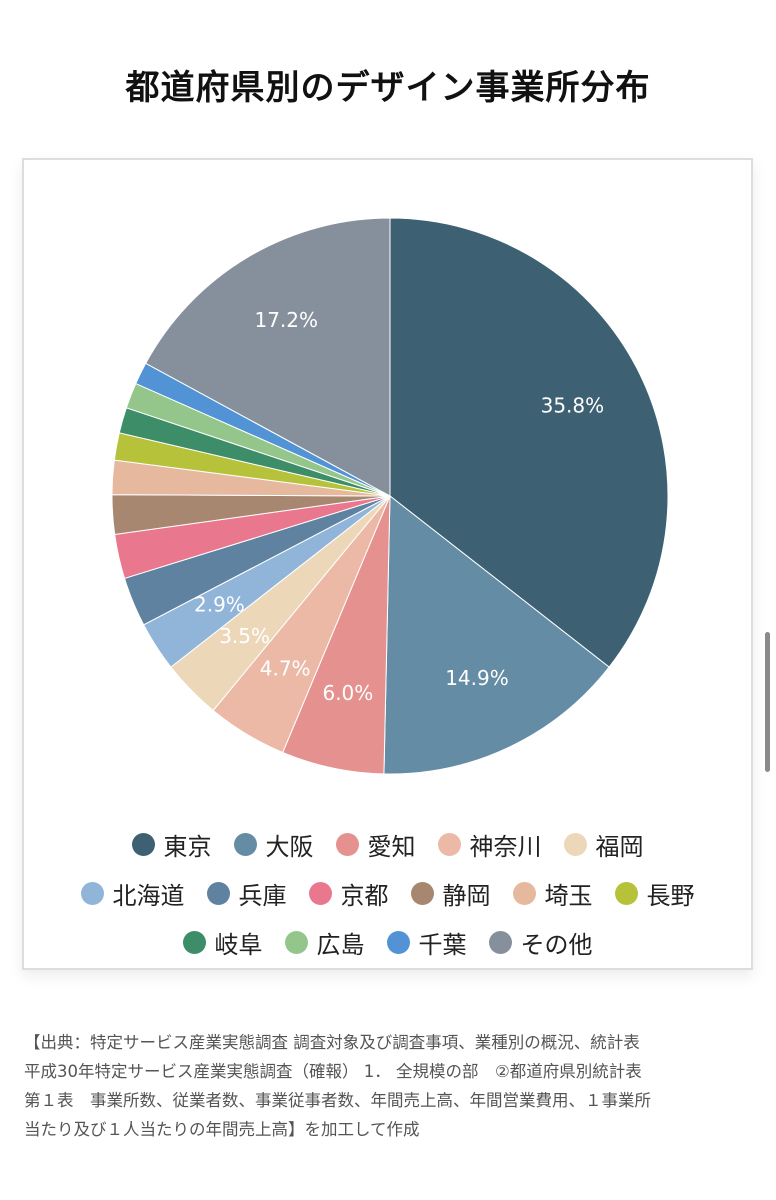  What do you see at coordinates (568, 896) in the screenshot?
I see `legend-label: 埼玉` at bounding box center [568, 896].